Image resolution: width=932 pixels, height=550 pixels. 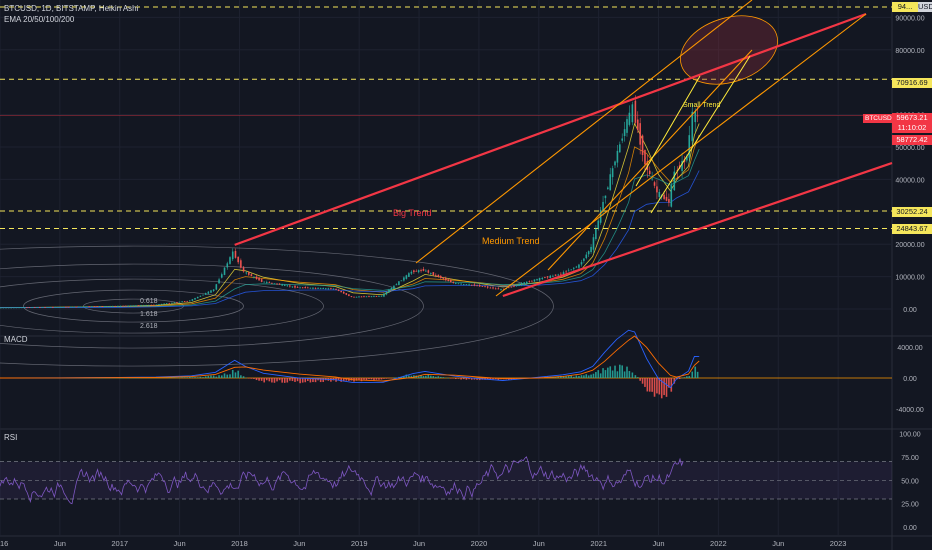 What do you see at coordinates (778, 543) in the screenshot?
I see `x-tick-label: Jun` at bounding box center [778, 543].